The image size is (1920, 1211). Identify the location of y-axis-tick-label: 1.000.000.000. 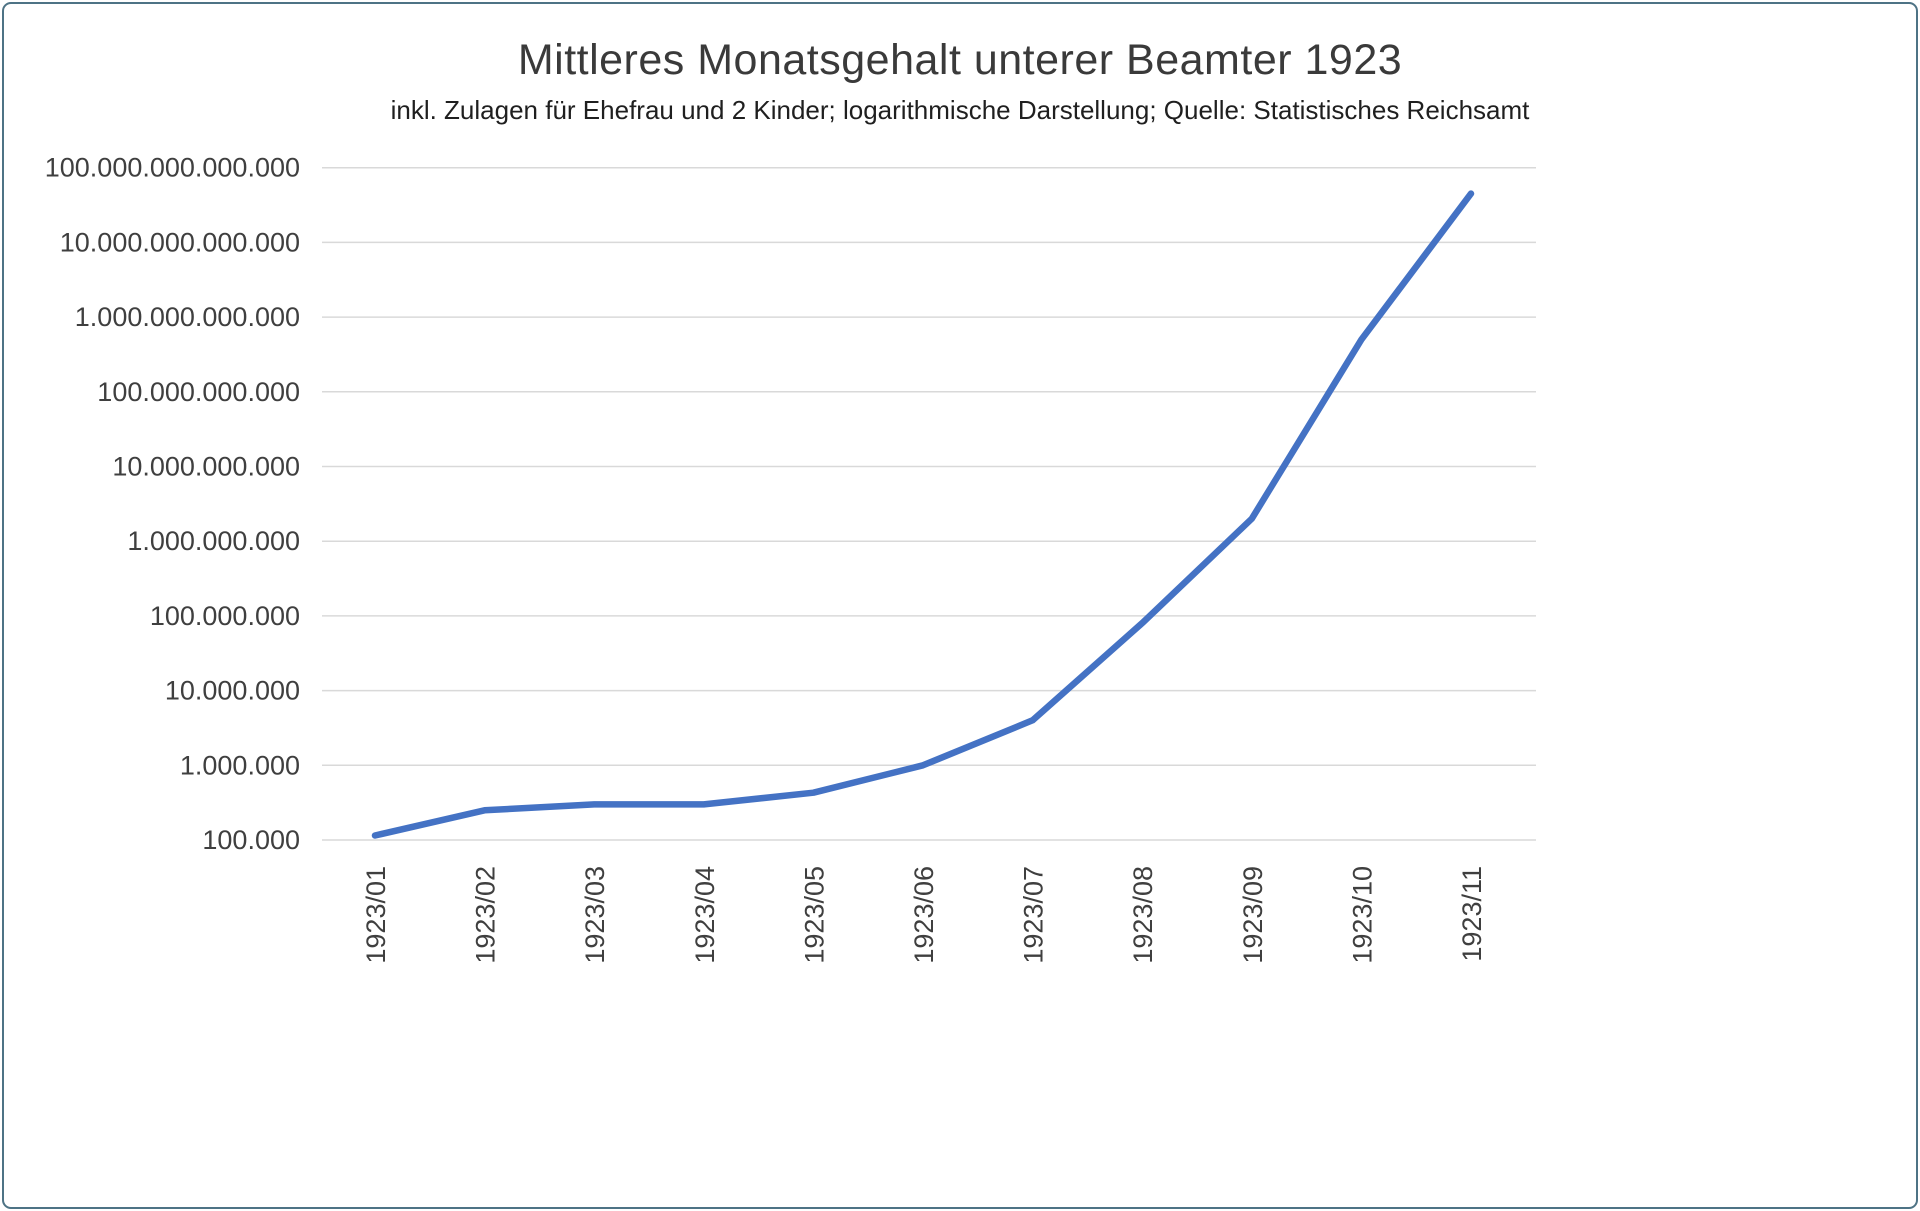
(213, 541).